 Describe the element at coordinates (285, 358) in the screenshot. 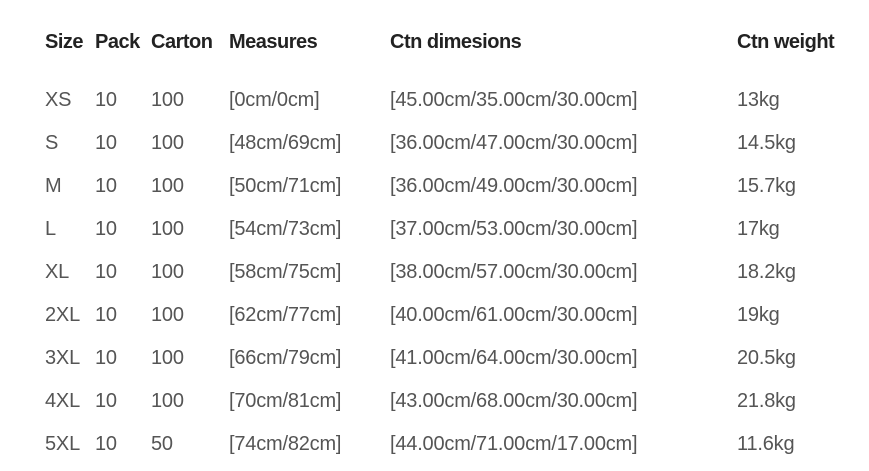

I see `cell-measures: [66cm/79cm]` at that location.